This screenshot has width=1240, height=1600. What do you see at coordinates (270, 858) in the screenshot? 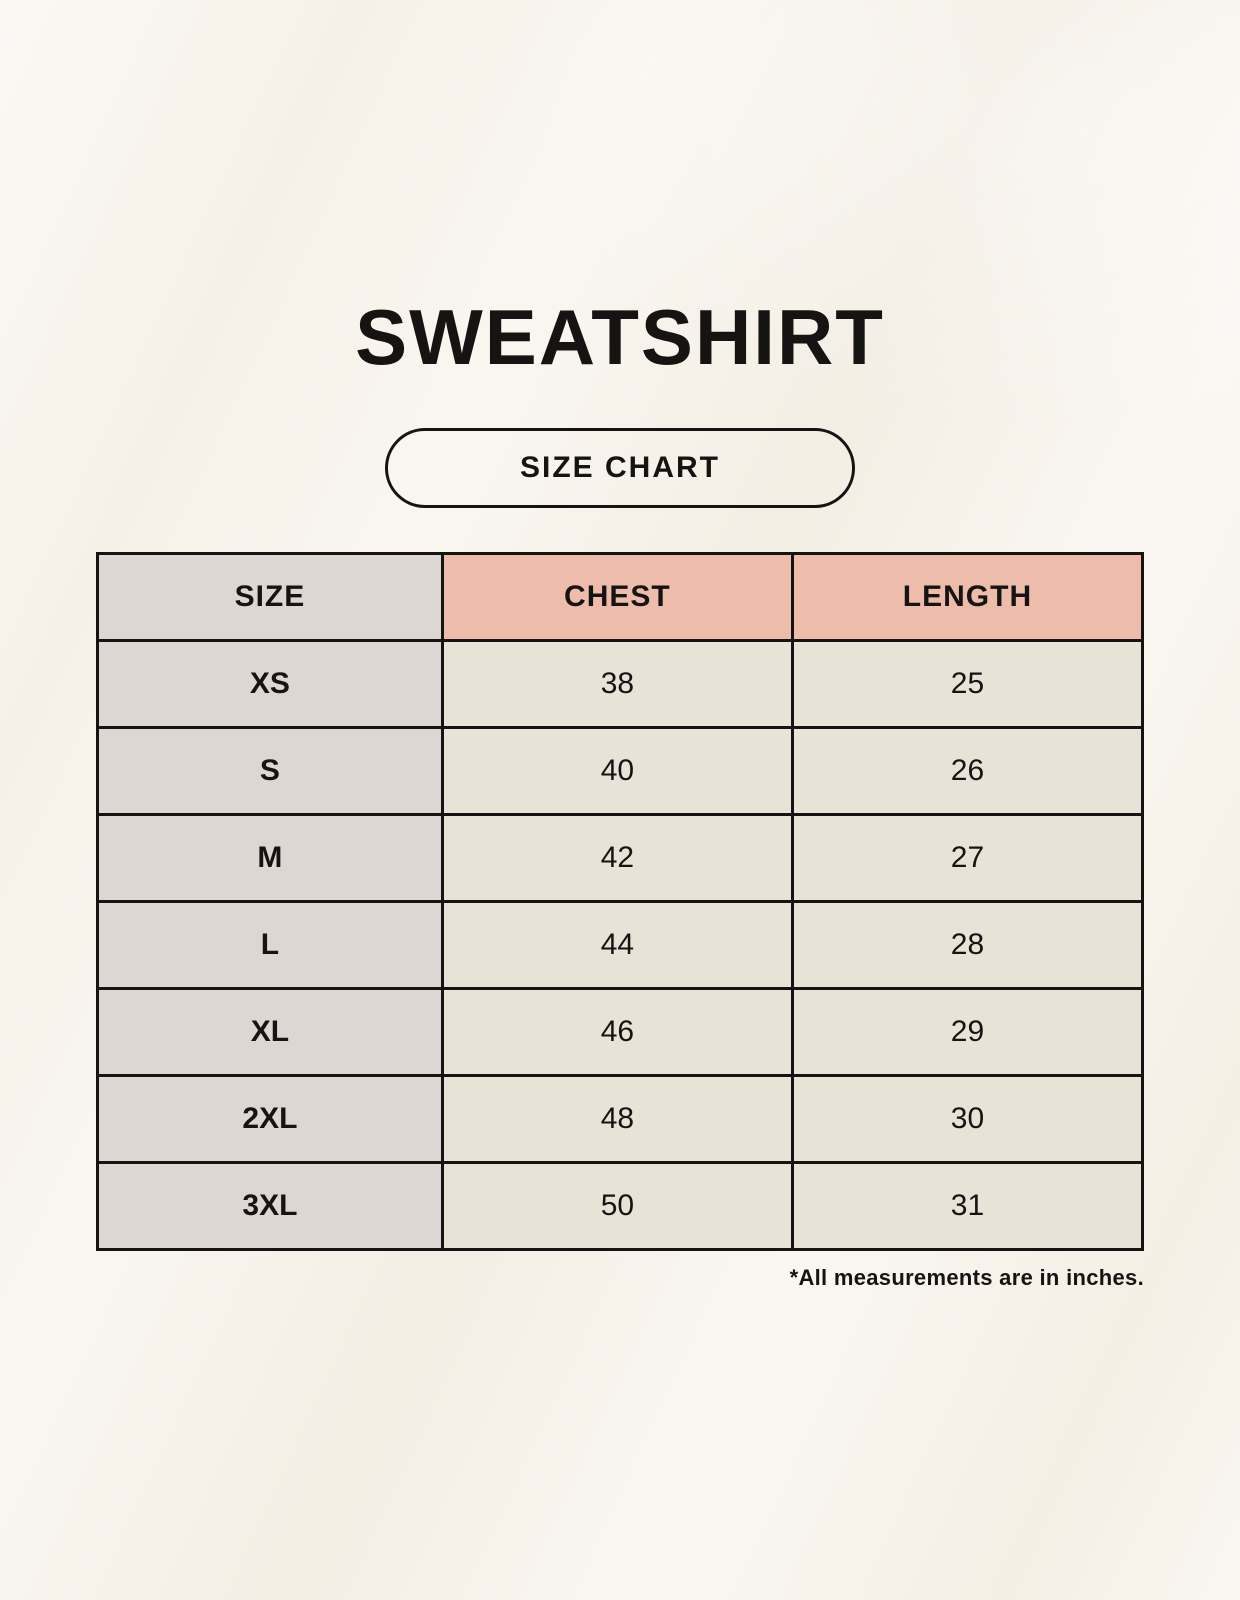
I see `size-label: M` at bounding box center [270, 858].